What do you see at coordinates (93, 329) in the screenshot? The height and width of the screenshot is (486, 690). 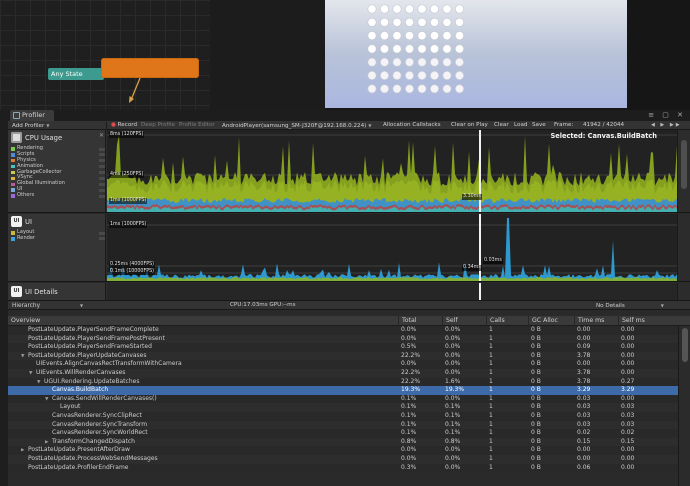 I see `sample-name: PostLateUpdate.PlayerSendFrameComplete` at bounding box center [93, 329].